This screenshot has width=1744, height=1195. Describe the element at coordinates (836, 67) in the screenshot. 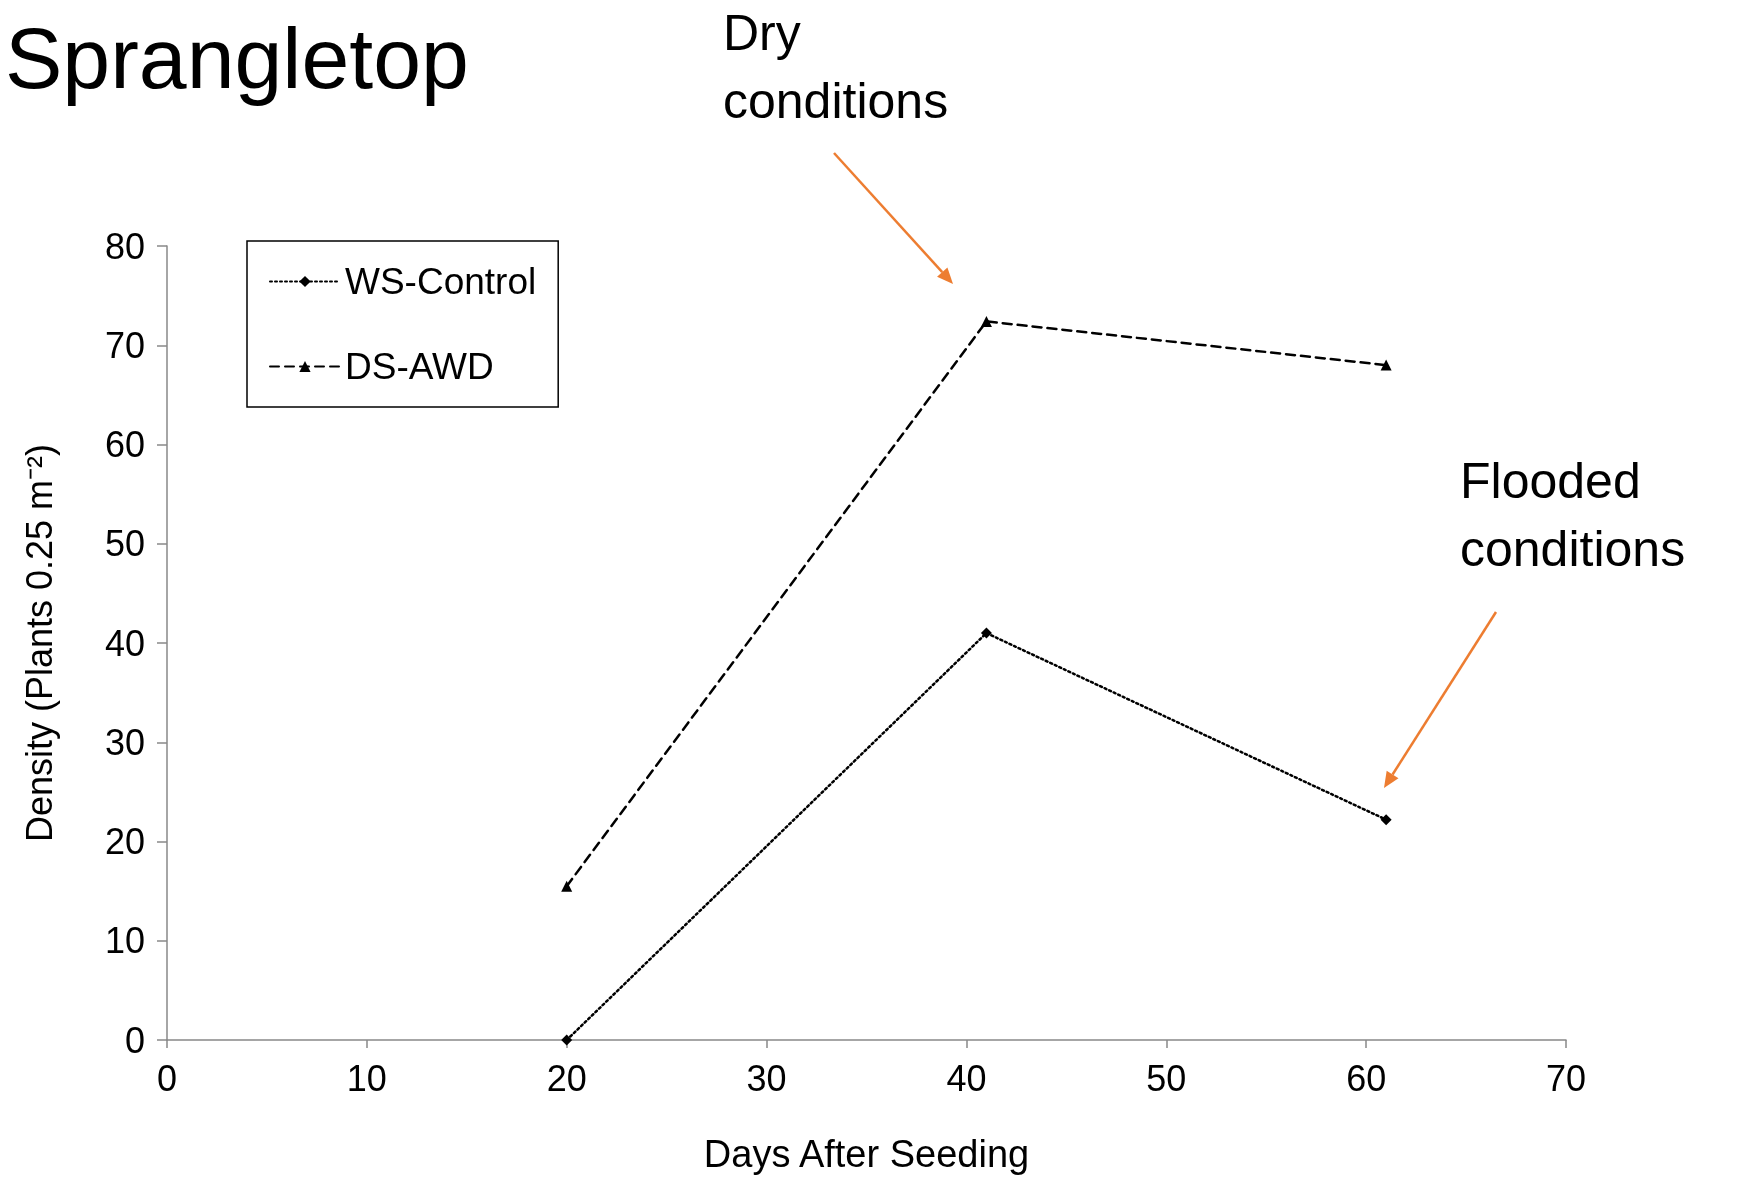

I see `text: Dry conditions` at that location.